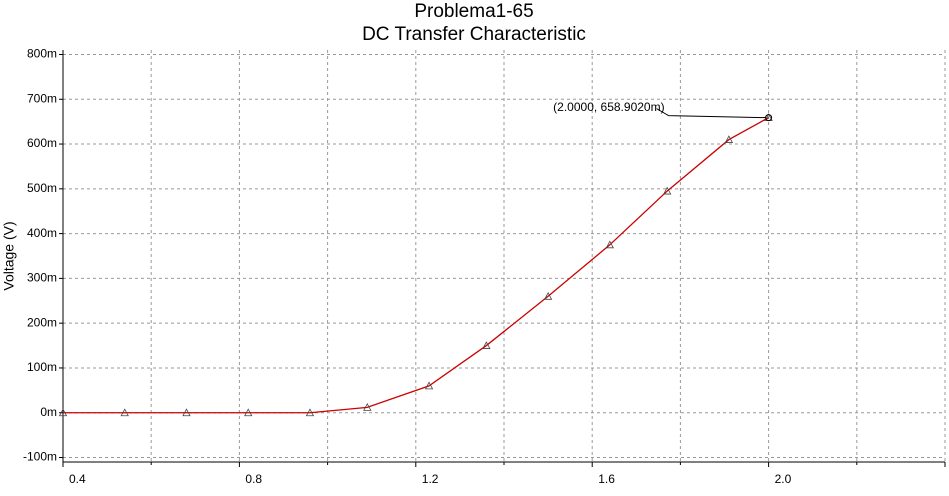 The image size is (949, 496). What do you see at coordinates (40, 457) in the screenshot?
I see `y-tick-label: -100m` at bounding box center [40, 457].